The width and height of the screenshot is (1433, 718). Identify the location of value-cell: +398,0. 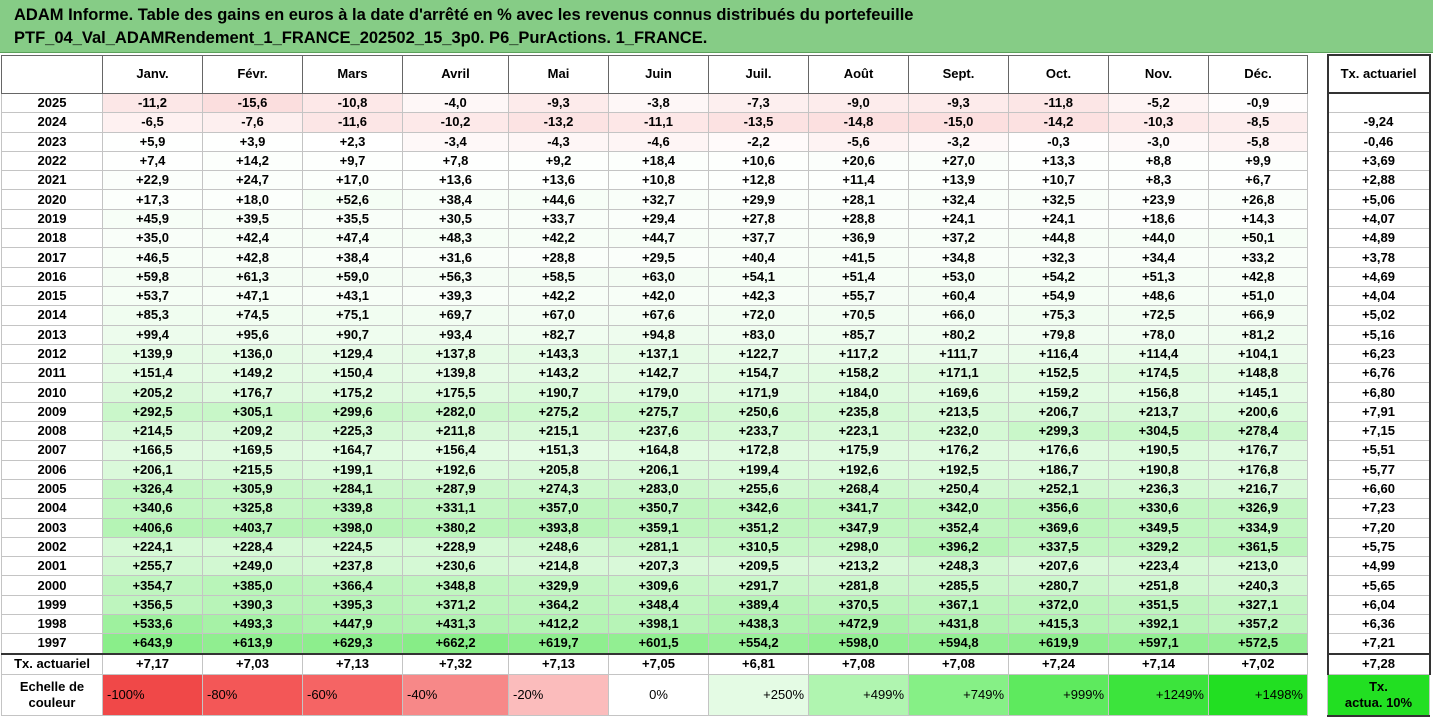
(352, 527).